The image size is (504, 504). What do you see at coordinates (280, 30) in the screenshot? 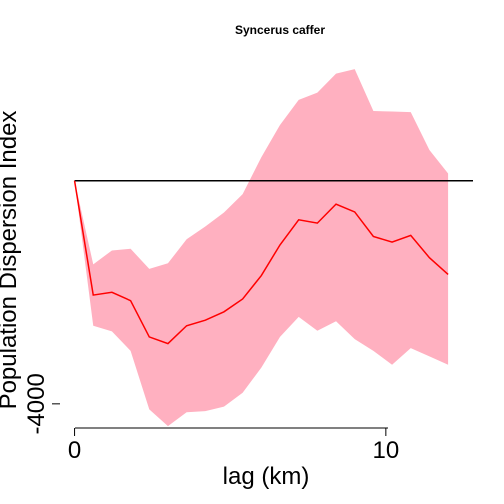
I see `chart-title: Syncerus caffer` at bounding box center [280, 30].